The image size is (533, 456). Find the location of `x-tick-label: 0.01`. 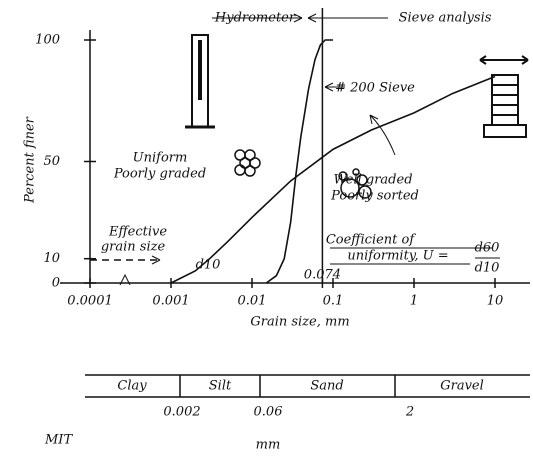

x-tick-label: 0.01 is located at coordinates (252, 301).